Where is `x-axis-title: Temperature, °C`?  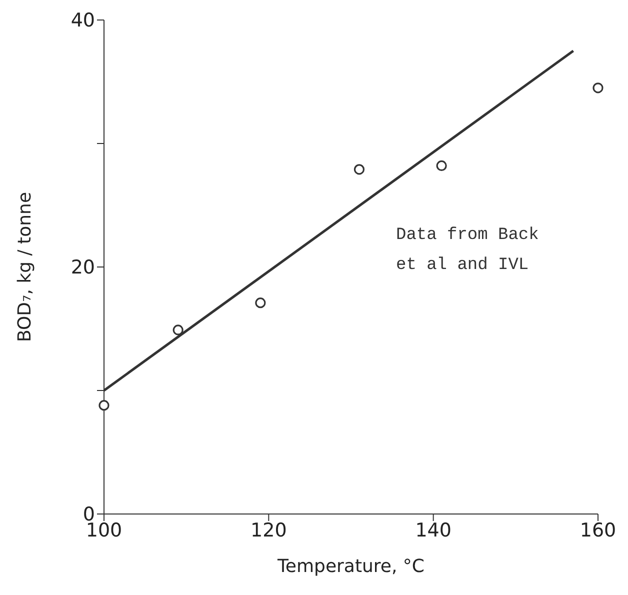
x-axis-title: Temperature, °C is located at coordinates (350, 566).